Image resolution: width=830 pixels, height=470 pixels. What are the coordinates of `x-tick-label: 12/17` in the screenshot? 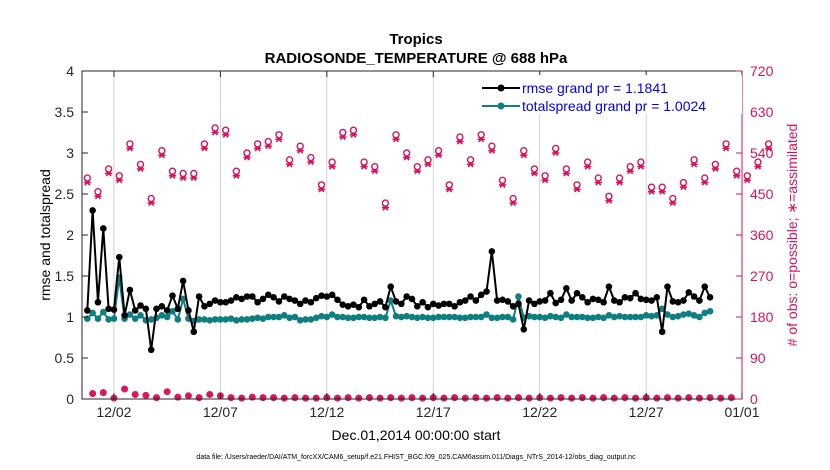 It's located at (433, 412).